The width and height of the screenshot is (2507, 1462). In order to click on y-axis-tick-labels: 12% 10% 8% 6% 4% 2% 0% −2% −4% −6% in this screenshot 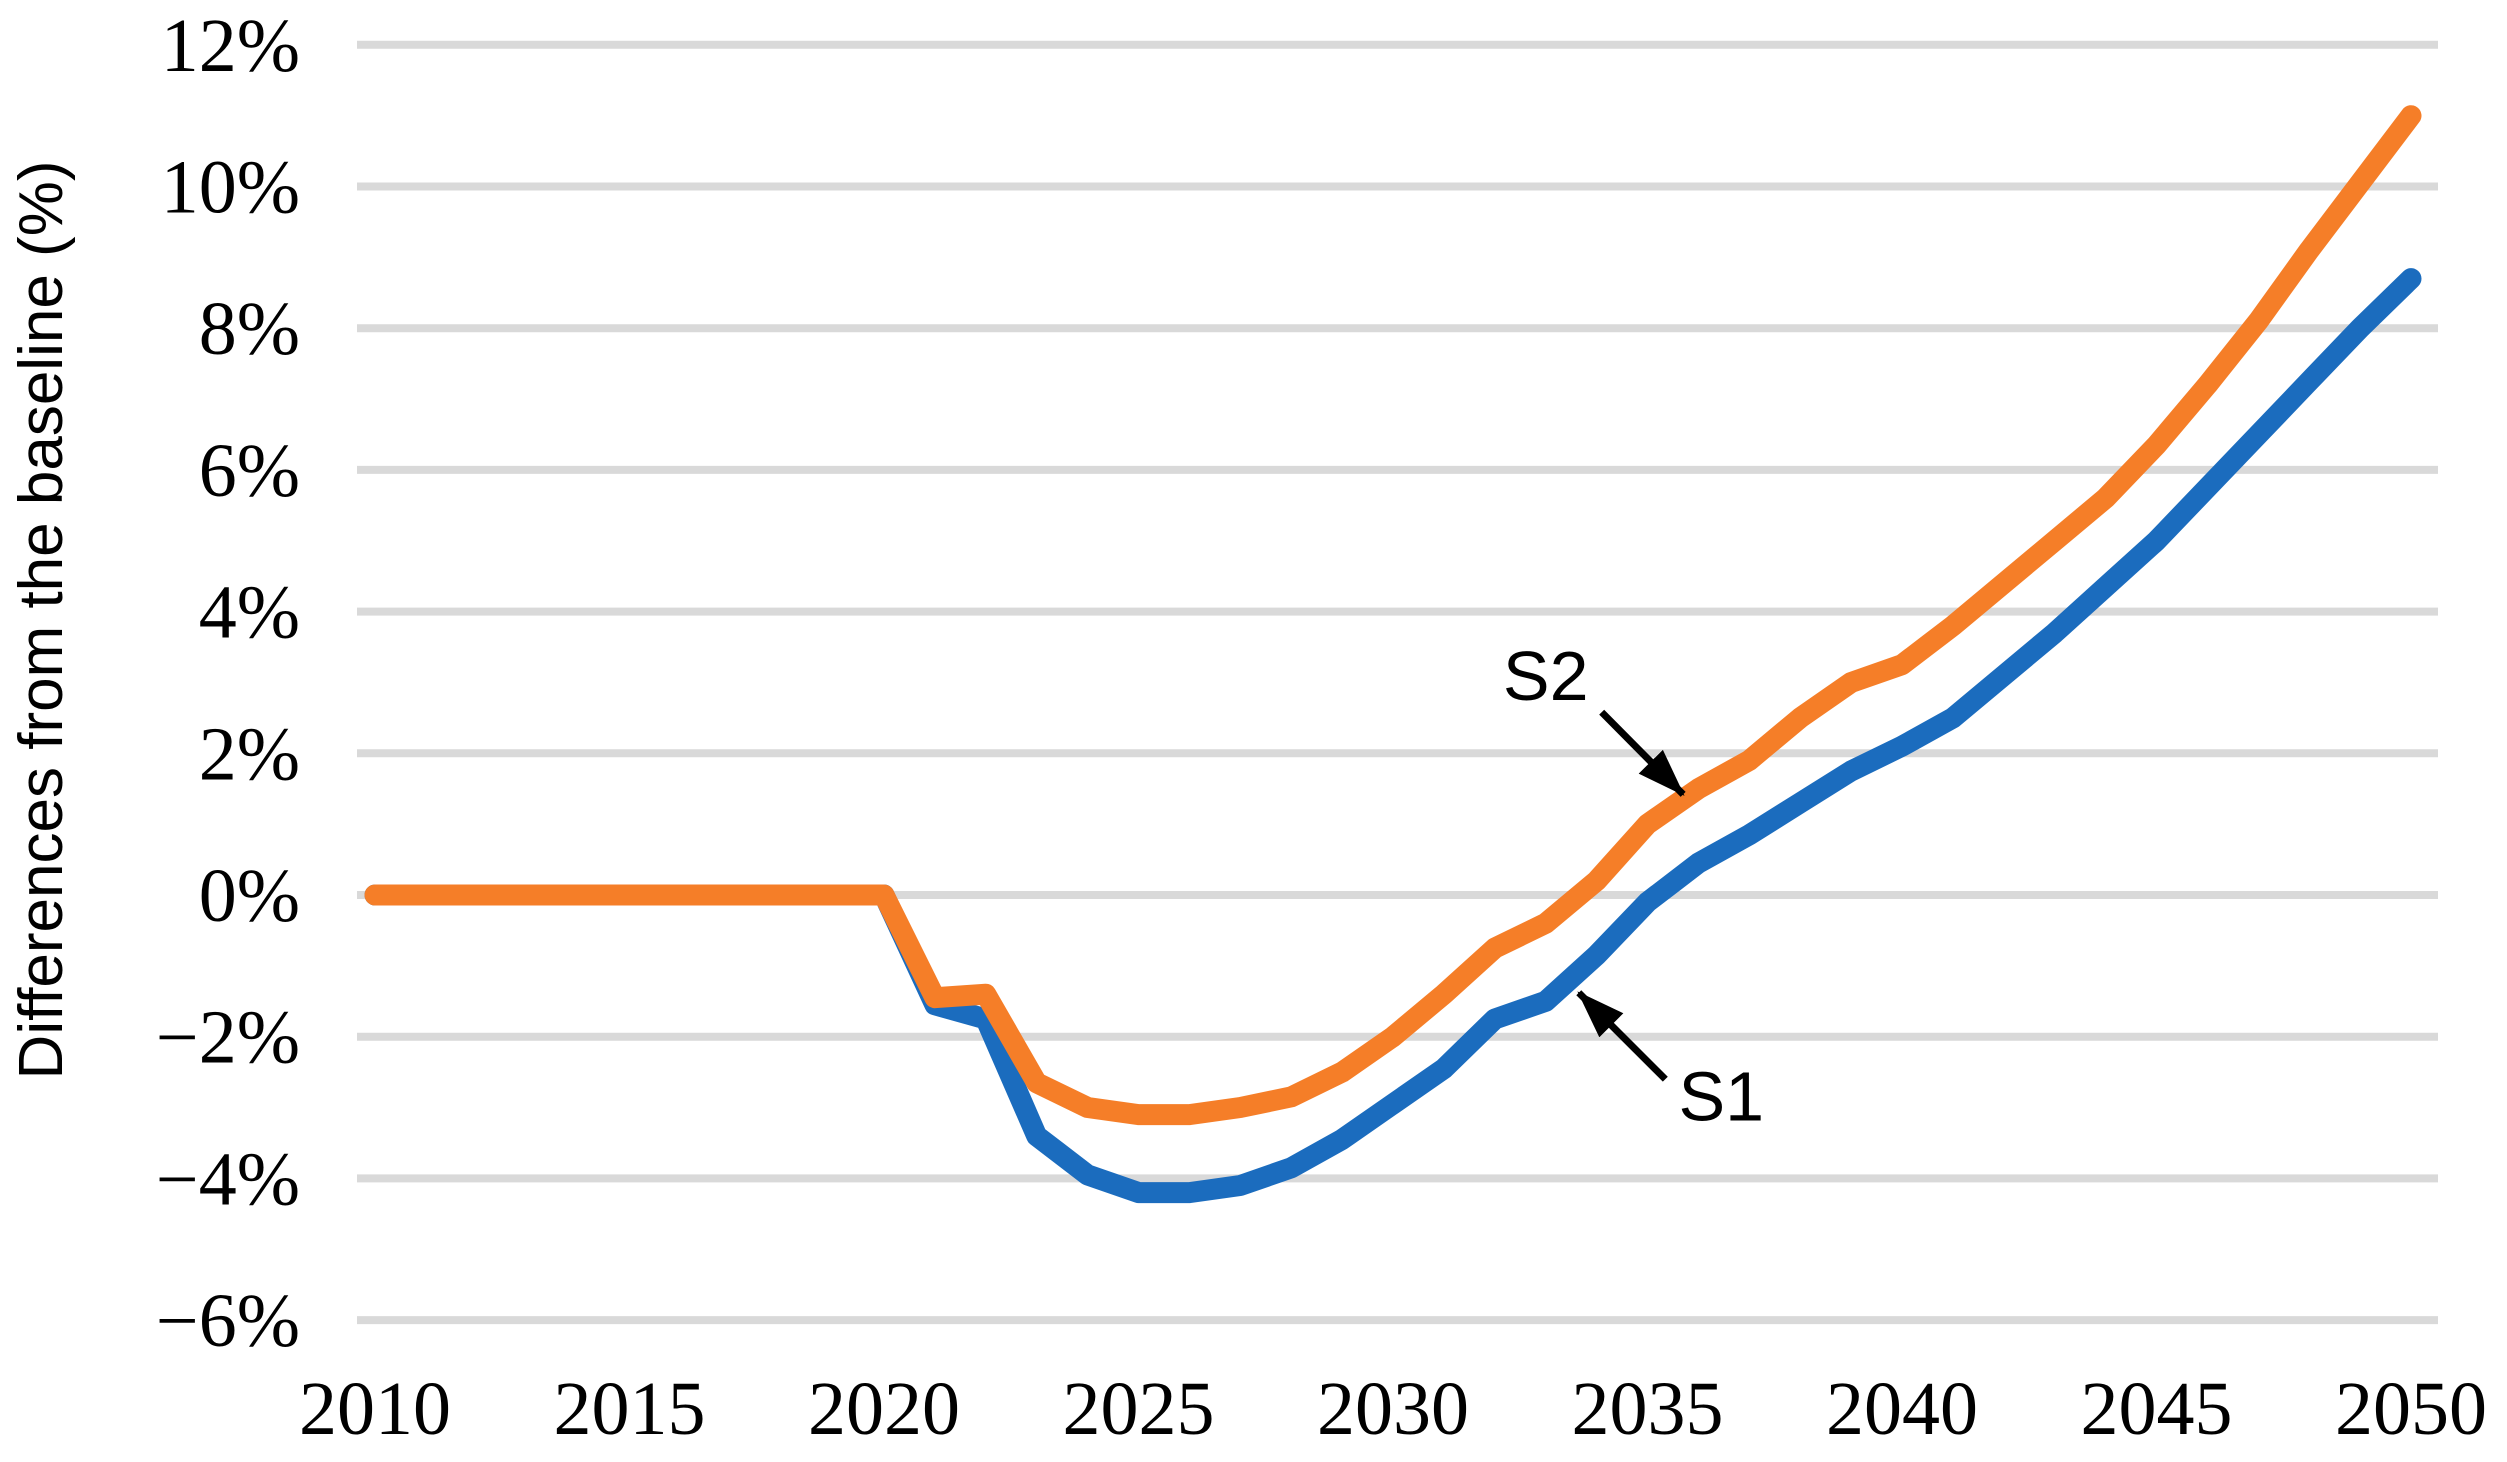, I will do `click(228, 683)`.